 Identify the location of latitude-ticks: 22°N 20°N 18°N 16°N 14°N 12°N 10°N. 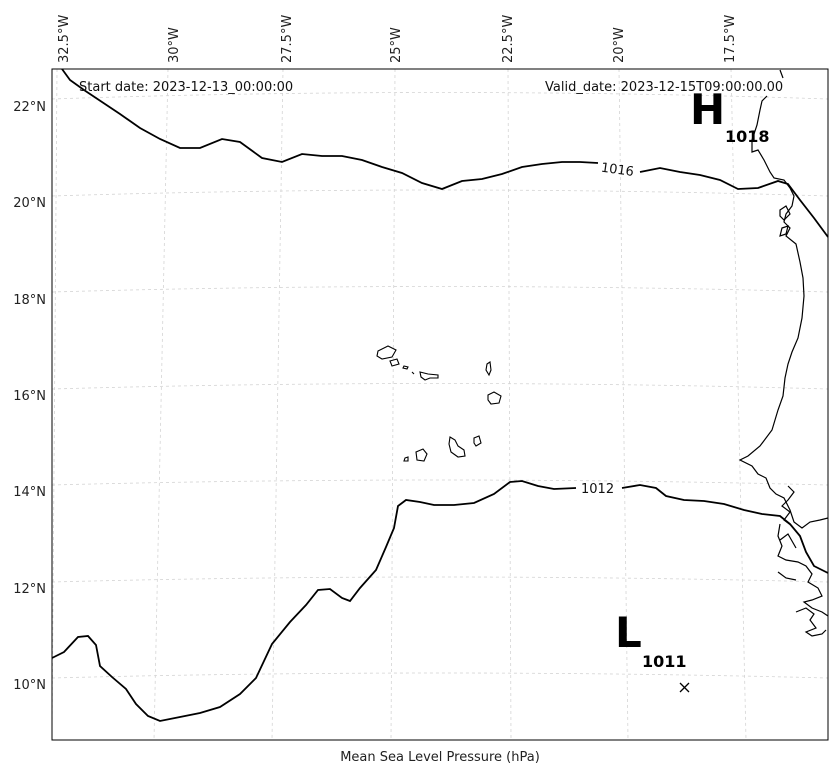
(29, 396).